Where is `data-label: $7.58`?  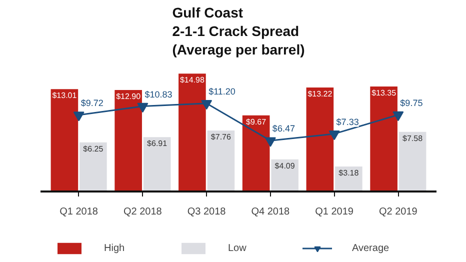 data-label: $7.58 is located at coordinates (413, 138).